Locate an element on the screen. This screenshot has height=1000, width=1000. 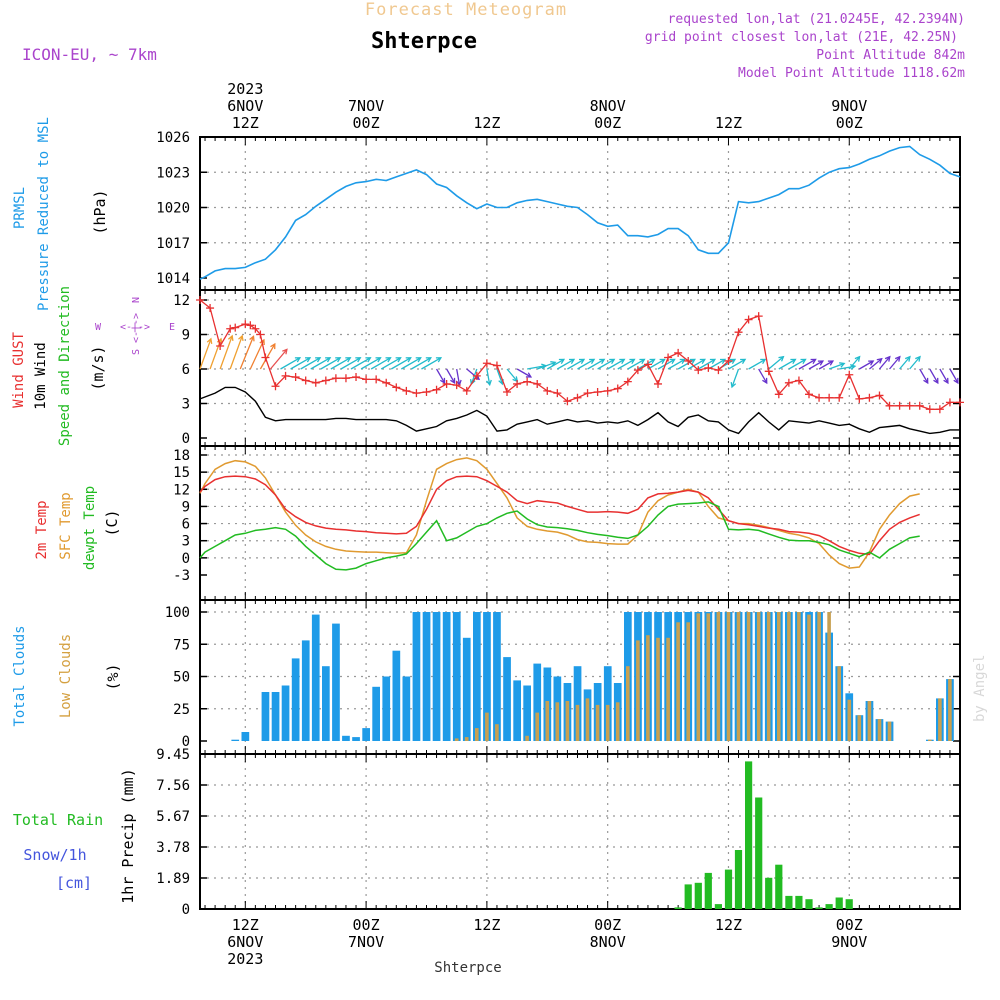
bottom-time-label: 00Z is located at coordinates (607, 925).